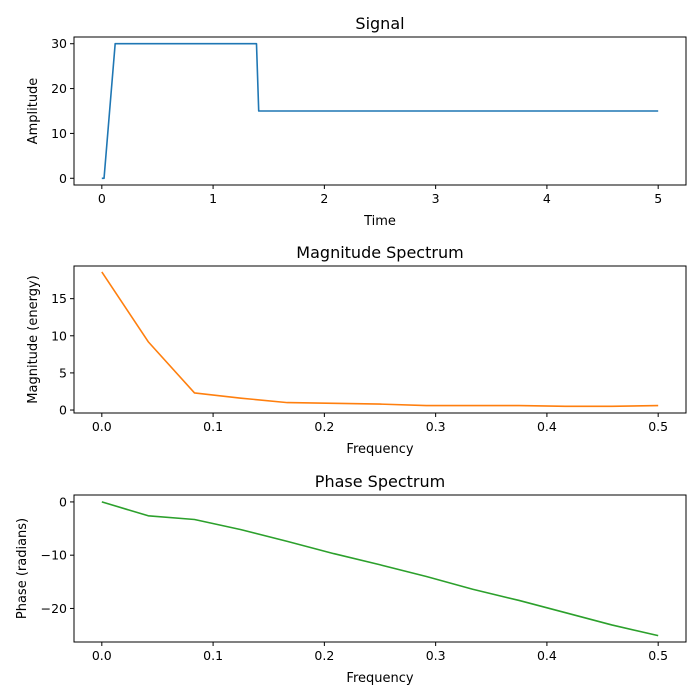  I want to click on y-tick-label: −20, so click(54, 608).